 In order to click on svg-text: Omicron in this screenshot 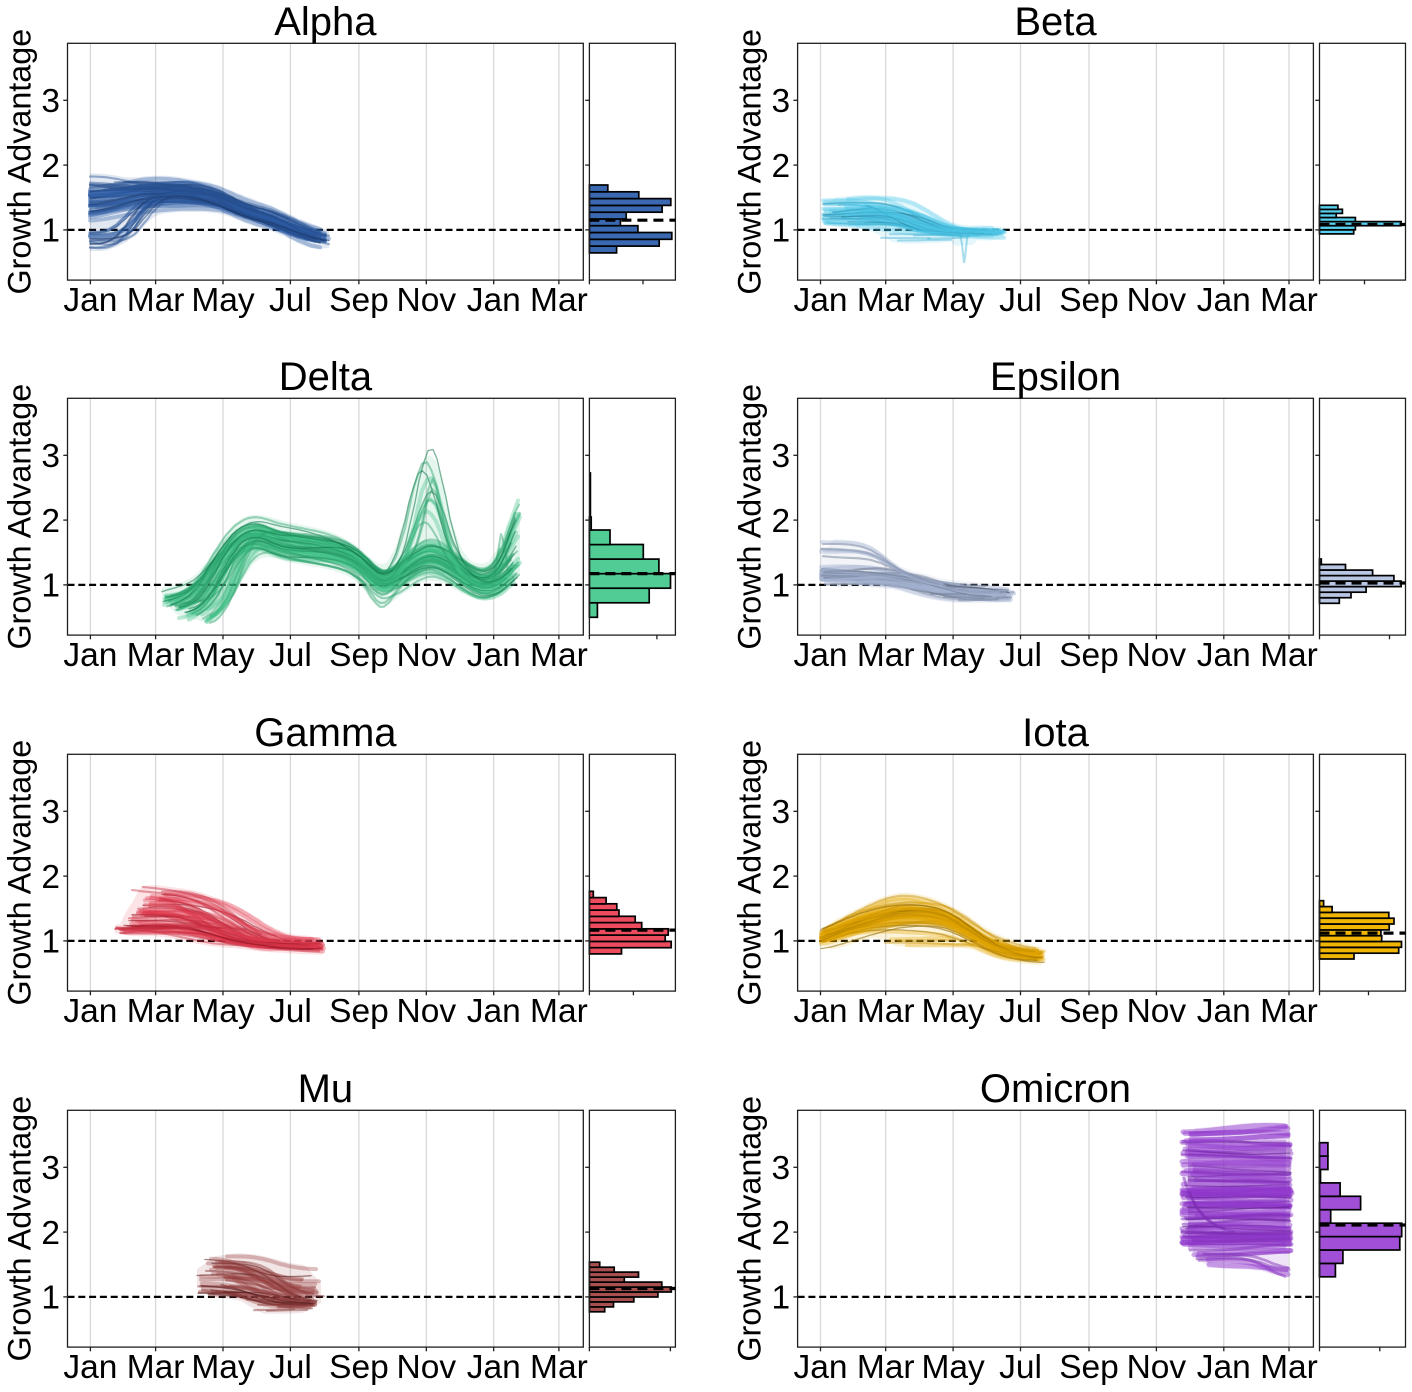, I will do `click(1055, 1089)`.